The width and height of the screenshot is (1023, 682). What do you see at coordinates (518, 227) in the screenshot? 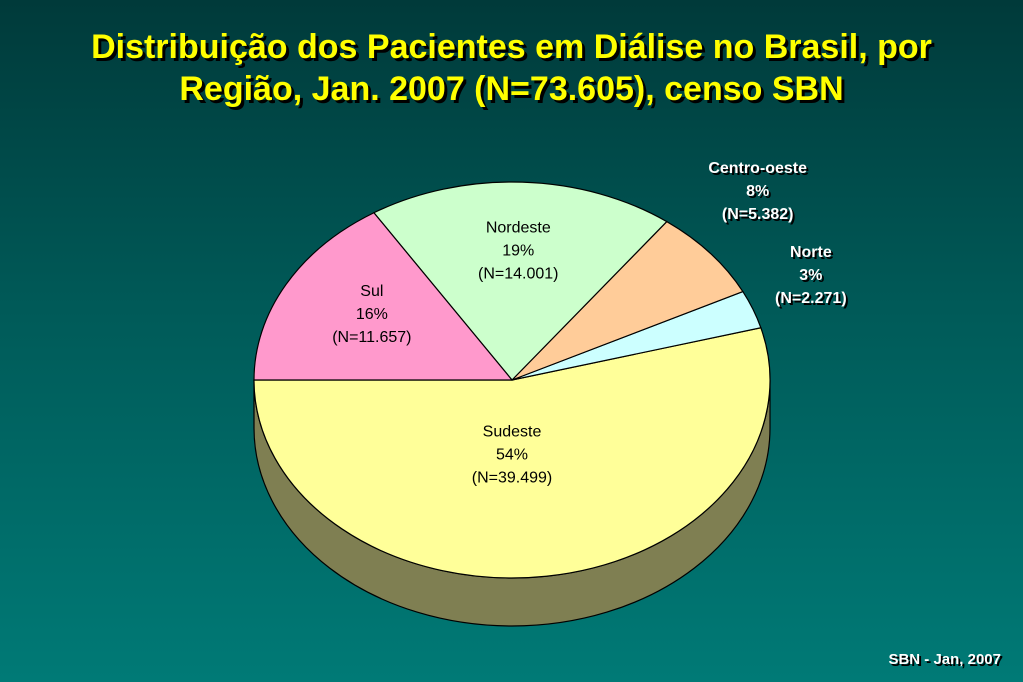
I see `pie-label-name: Nordeste` at bounding box center [518, 227].